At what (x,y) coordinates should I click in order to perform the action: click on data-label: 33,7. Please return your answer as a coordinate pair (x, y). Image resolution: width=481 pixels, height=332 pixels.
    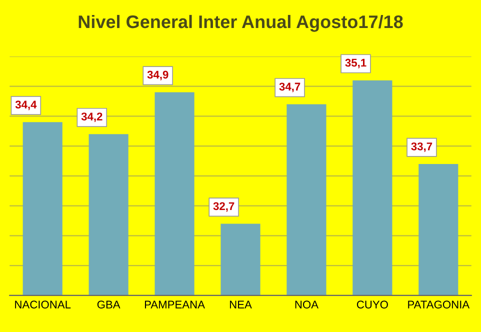
    Looking at the image, I should click on (421, 147).